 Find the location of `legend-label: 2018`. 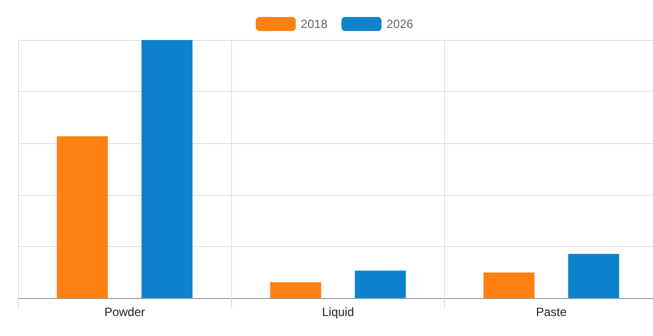

legend-label: 2018 is located at coordinates (314, 24).